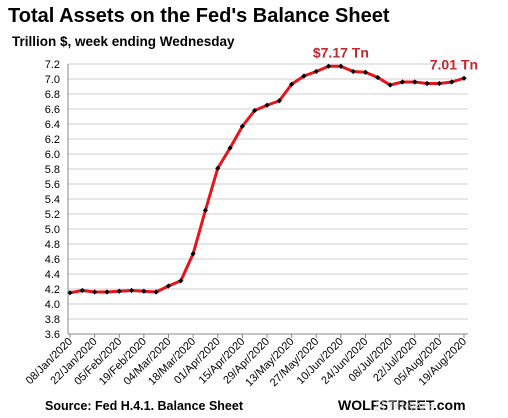  What do you see at coordinates (52, 170) in the screenshot?
I see `y-tick-label: 5.8` at bounding box center [52, 170].